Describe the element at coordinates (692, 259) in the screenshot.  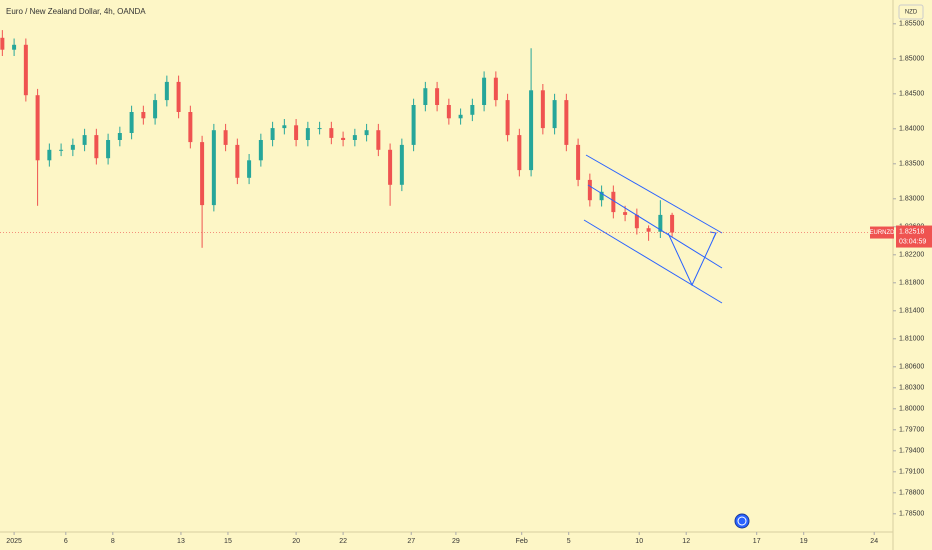
I see `projection-arrow` at that location.